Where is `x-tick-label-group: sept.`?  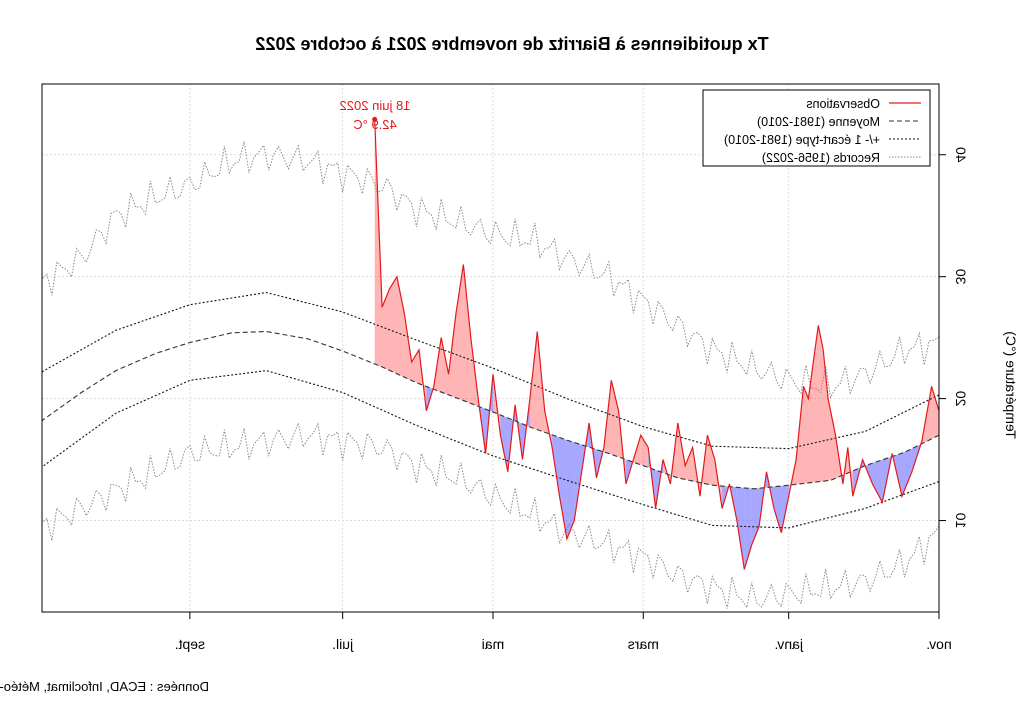 x-tick-label-group: sept. is located at coordinates (190, 644).